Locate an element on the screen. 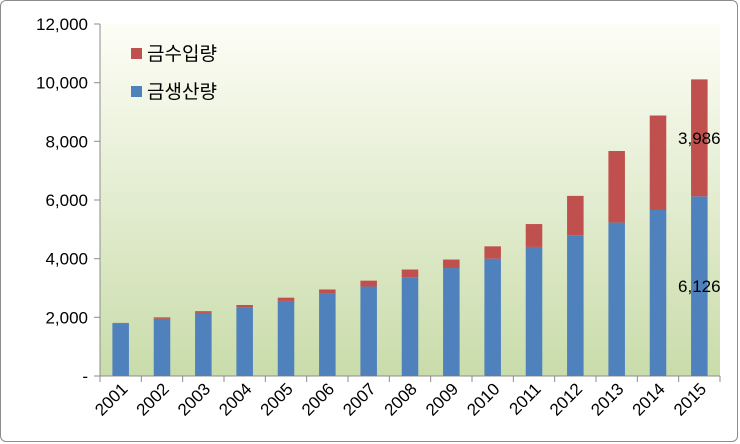 The height and width of the screenshot is (444, 740). bar-금생산량-2008 is located at coordinates (410, 326).